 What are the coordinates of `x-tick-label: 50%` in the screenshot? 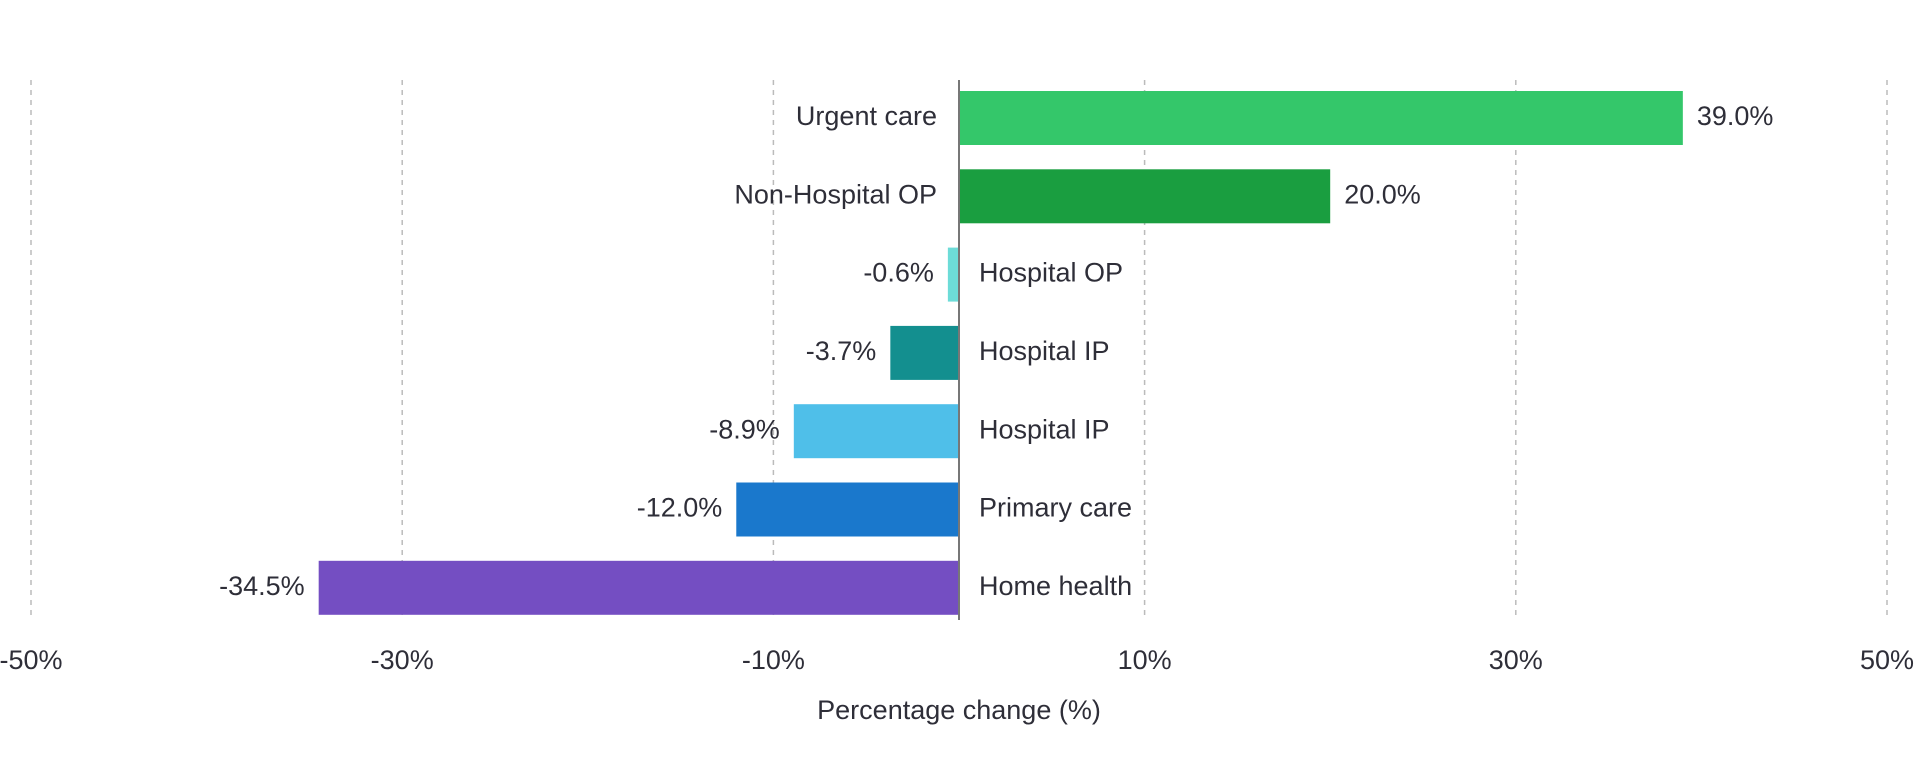 It's located at (1887, 660).